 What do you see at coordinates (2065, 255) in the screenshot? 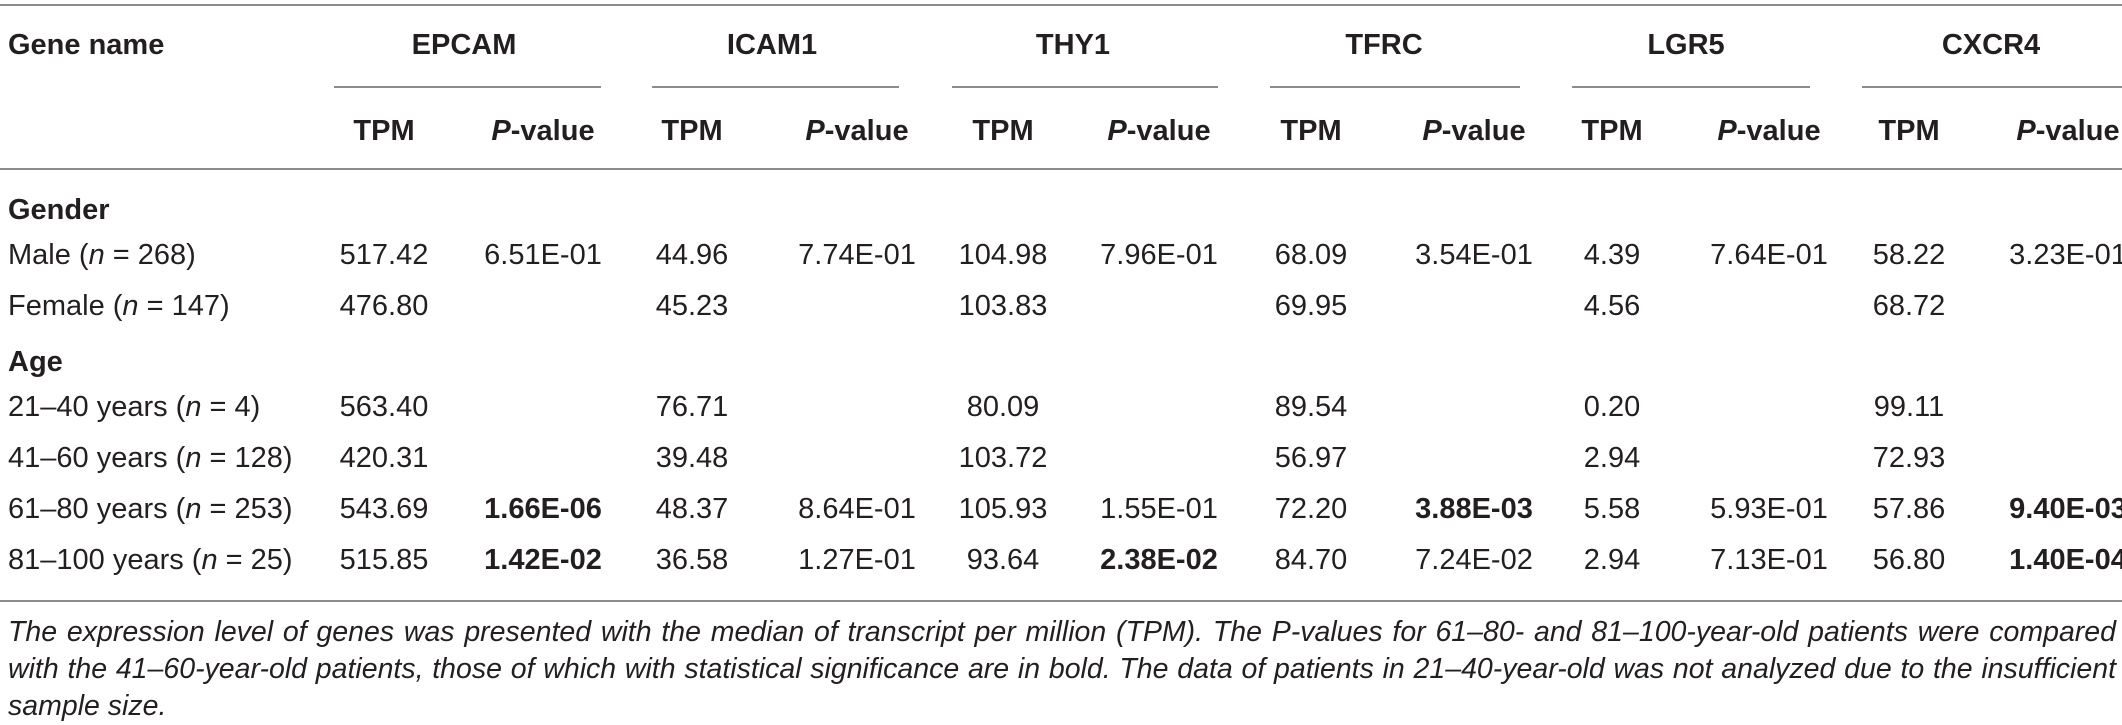
I see `p-value-cell: 3.23E-01` at bounding box center [2065, 255].